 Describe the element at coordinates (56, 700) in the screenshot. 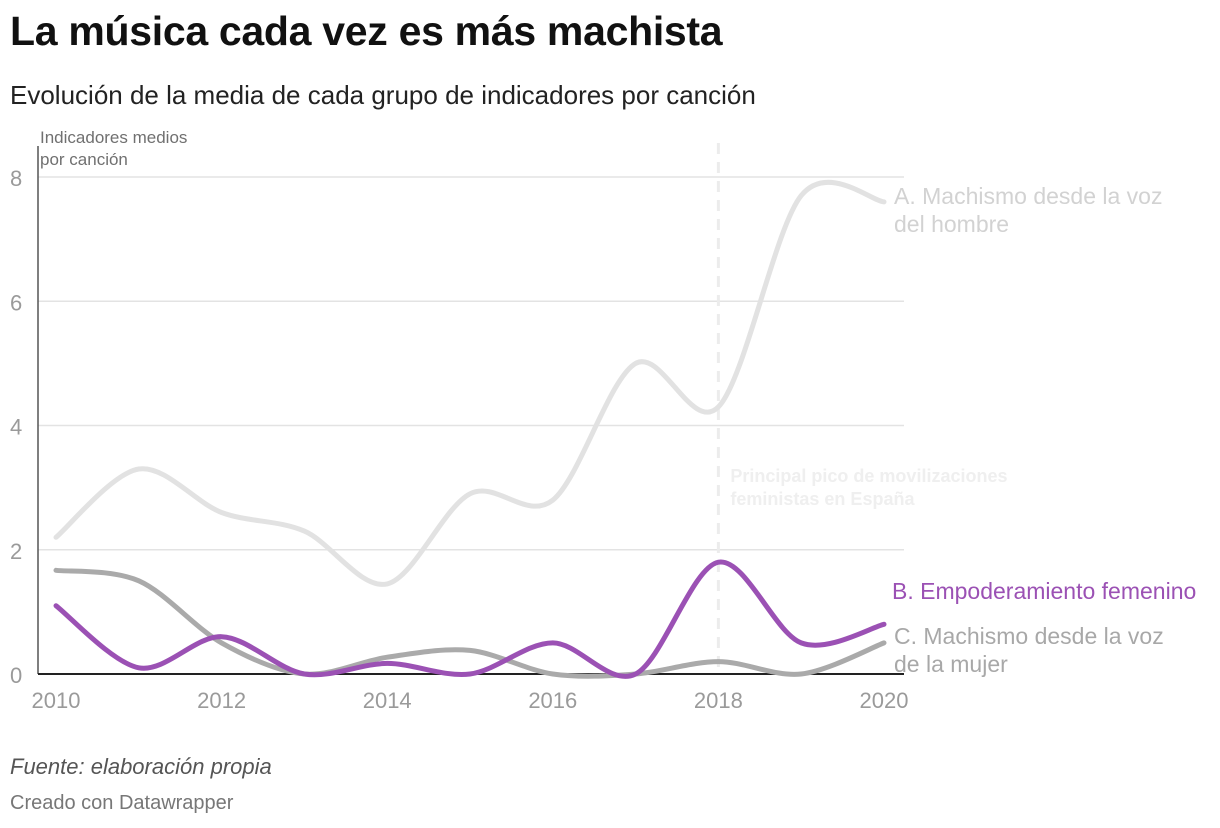

I see `x-tick-label: 2010` at that location.